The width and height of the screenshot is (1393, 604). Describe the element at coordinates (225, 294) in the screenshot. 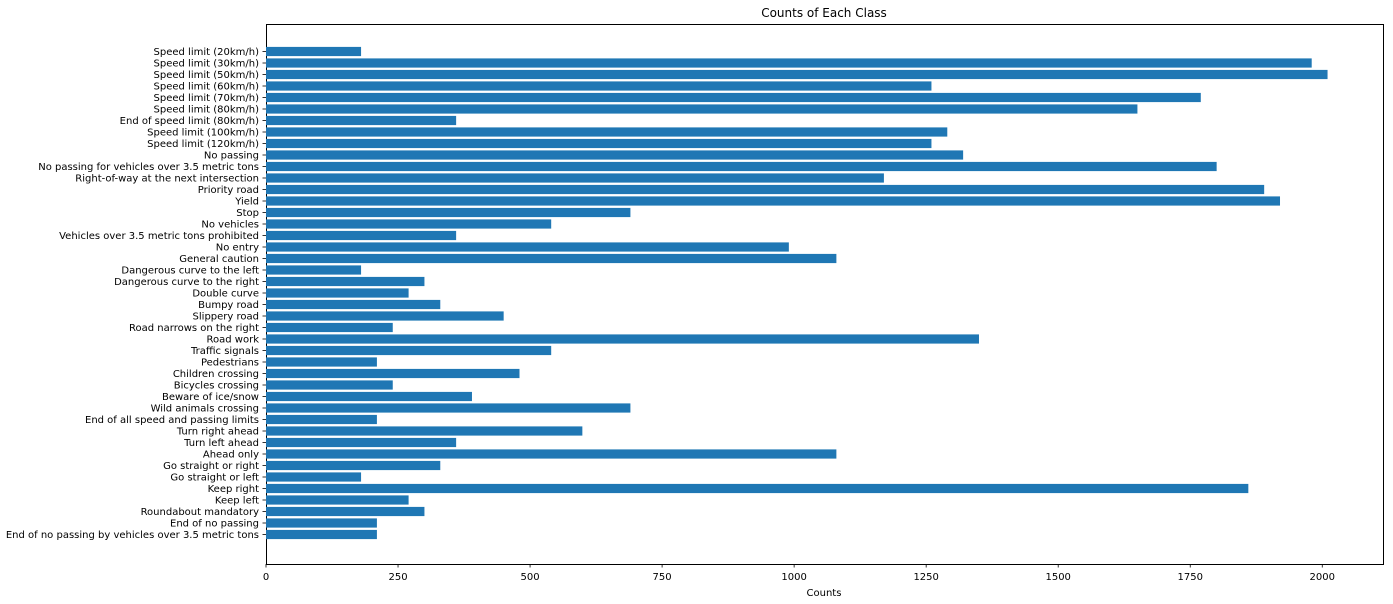

I see `y-tick-label: Double curve` at that location.